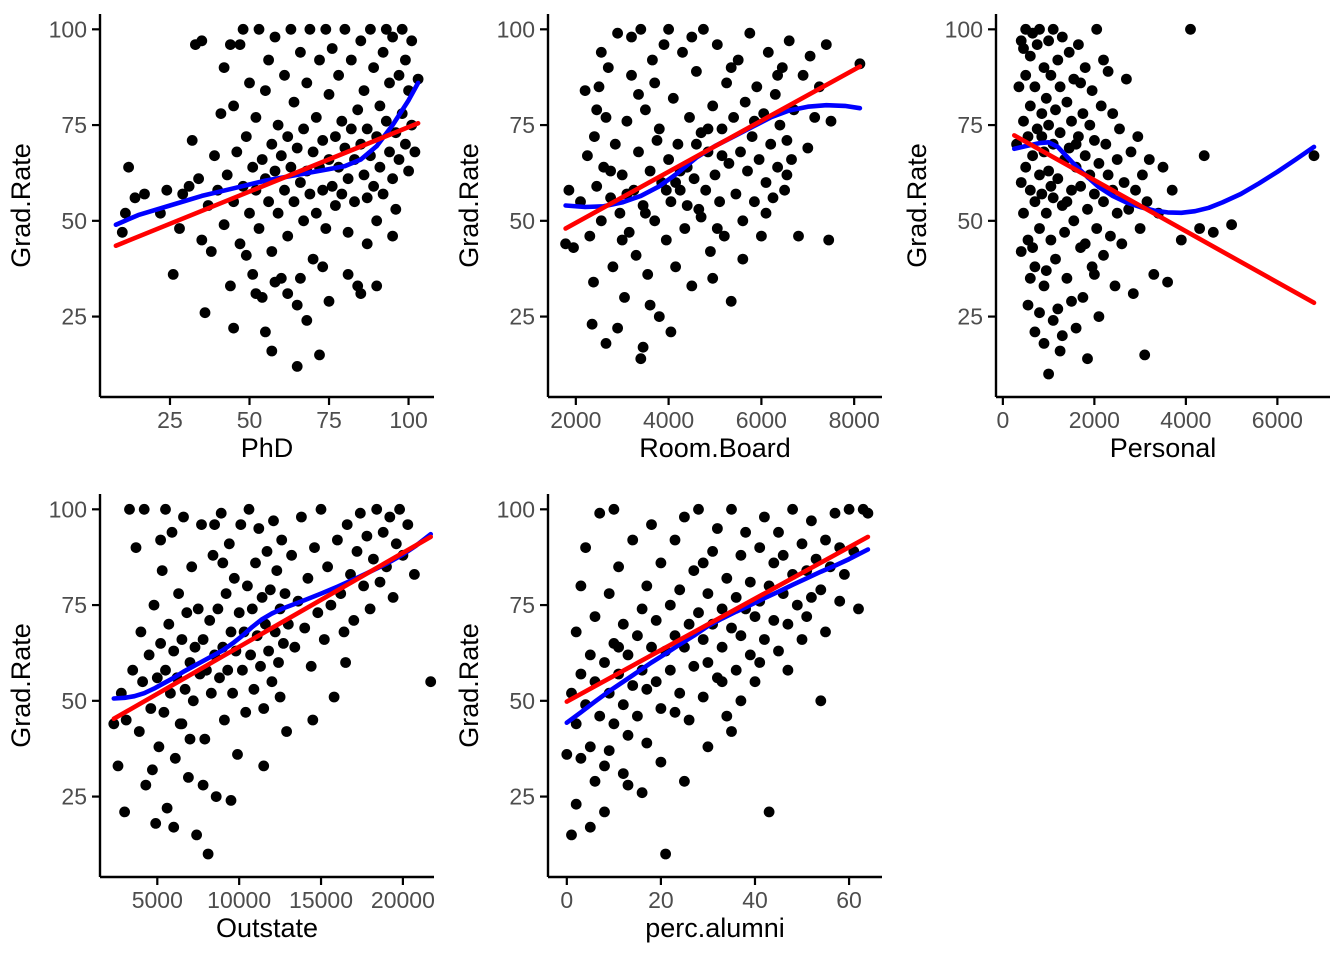 This screenshot has width=1344, height=960. What do you see at coordinates (715, 928) in the screenshot?
I see `x-axis-title: perc.alumni` at bounding box center [715, 928].